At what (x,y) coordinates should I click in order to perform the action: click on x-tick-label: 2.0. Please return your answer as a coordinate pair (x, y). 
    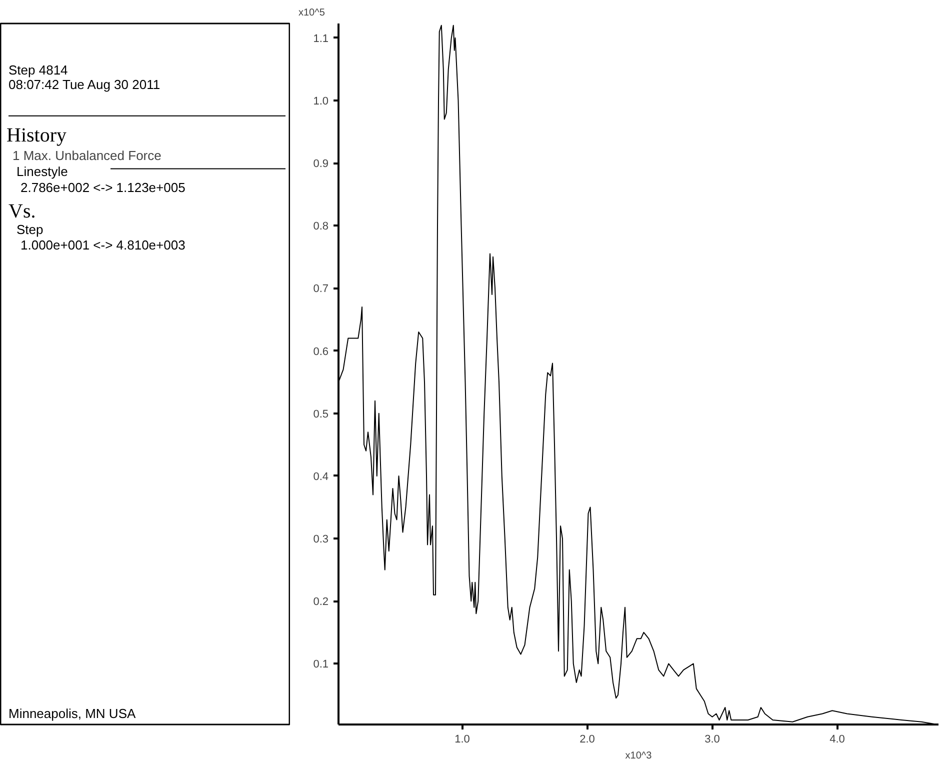
    Looking at the image, I should click on (587, 740).